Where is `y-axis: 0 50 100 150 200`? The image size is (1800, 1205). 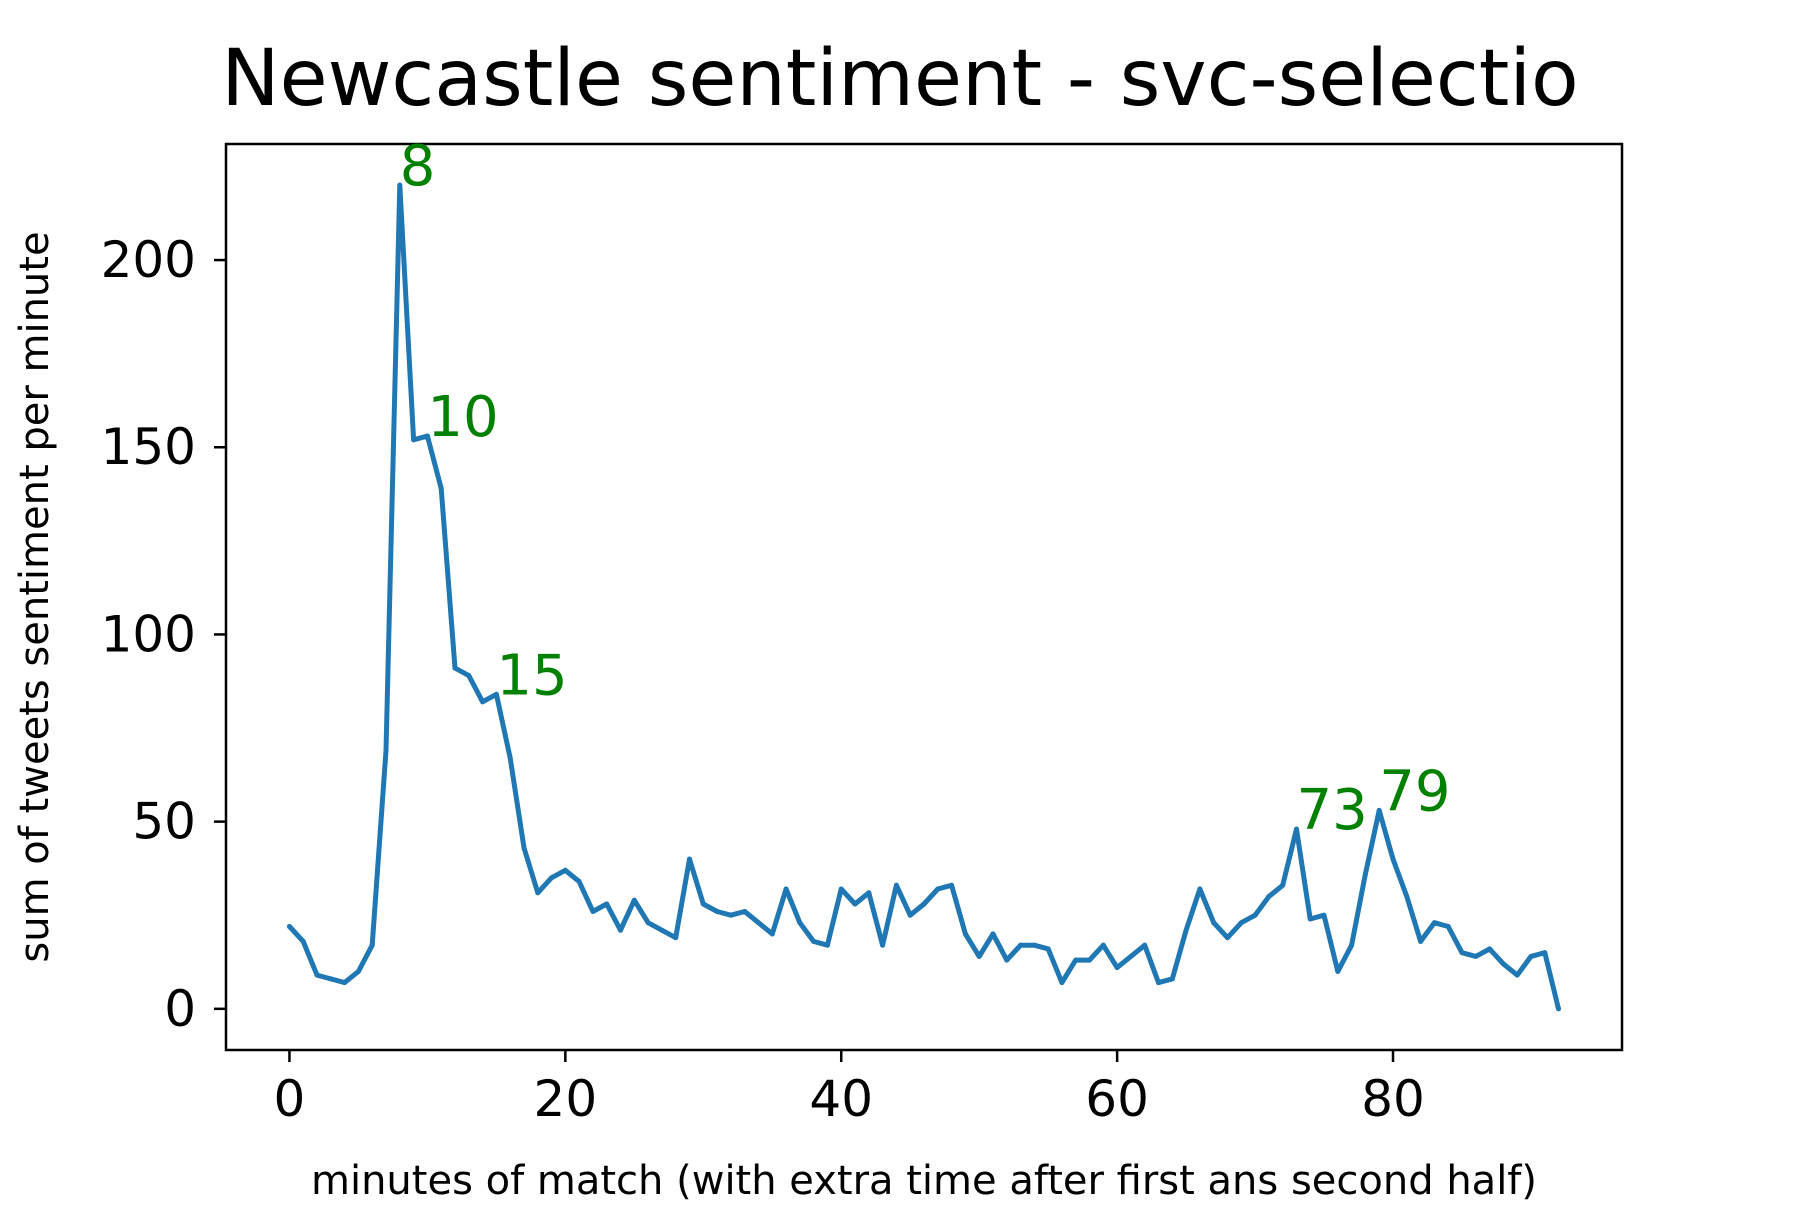 y-axis: 0 50 100 150 200 is located at coordinates (163, 634).